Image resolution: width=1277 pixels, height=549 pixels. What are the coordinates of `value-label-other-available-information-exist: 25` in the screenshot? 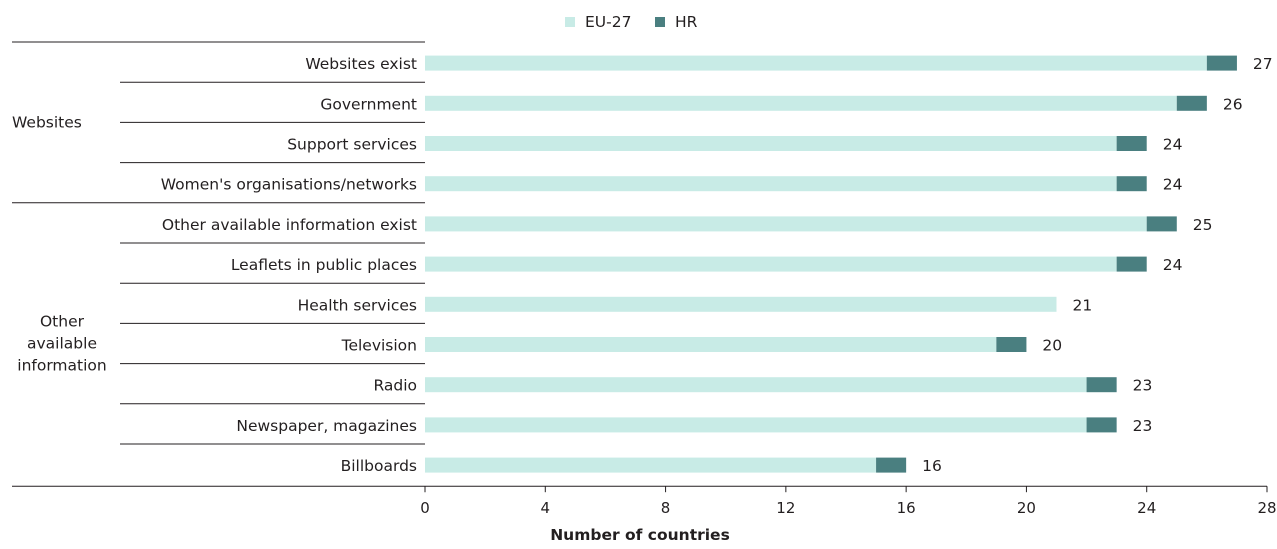 It's located at (1203, 225).